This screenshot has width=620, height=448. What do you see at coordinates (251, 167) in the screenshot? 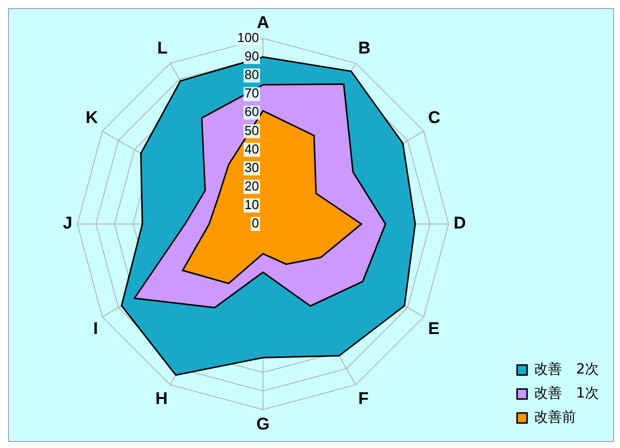
I see `y-tick-label: 30` at bounding box center [251, 167].